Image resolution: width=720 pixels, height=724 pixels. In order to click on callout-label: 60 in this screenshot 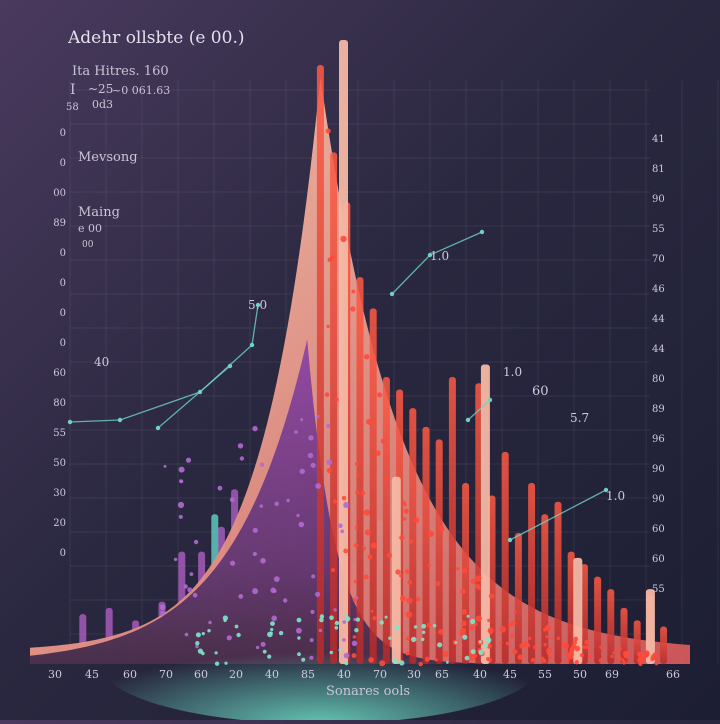, I will do `click(540, 391)`.